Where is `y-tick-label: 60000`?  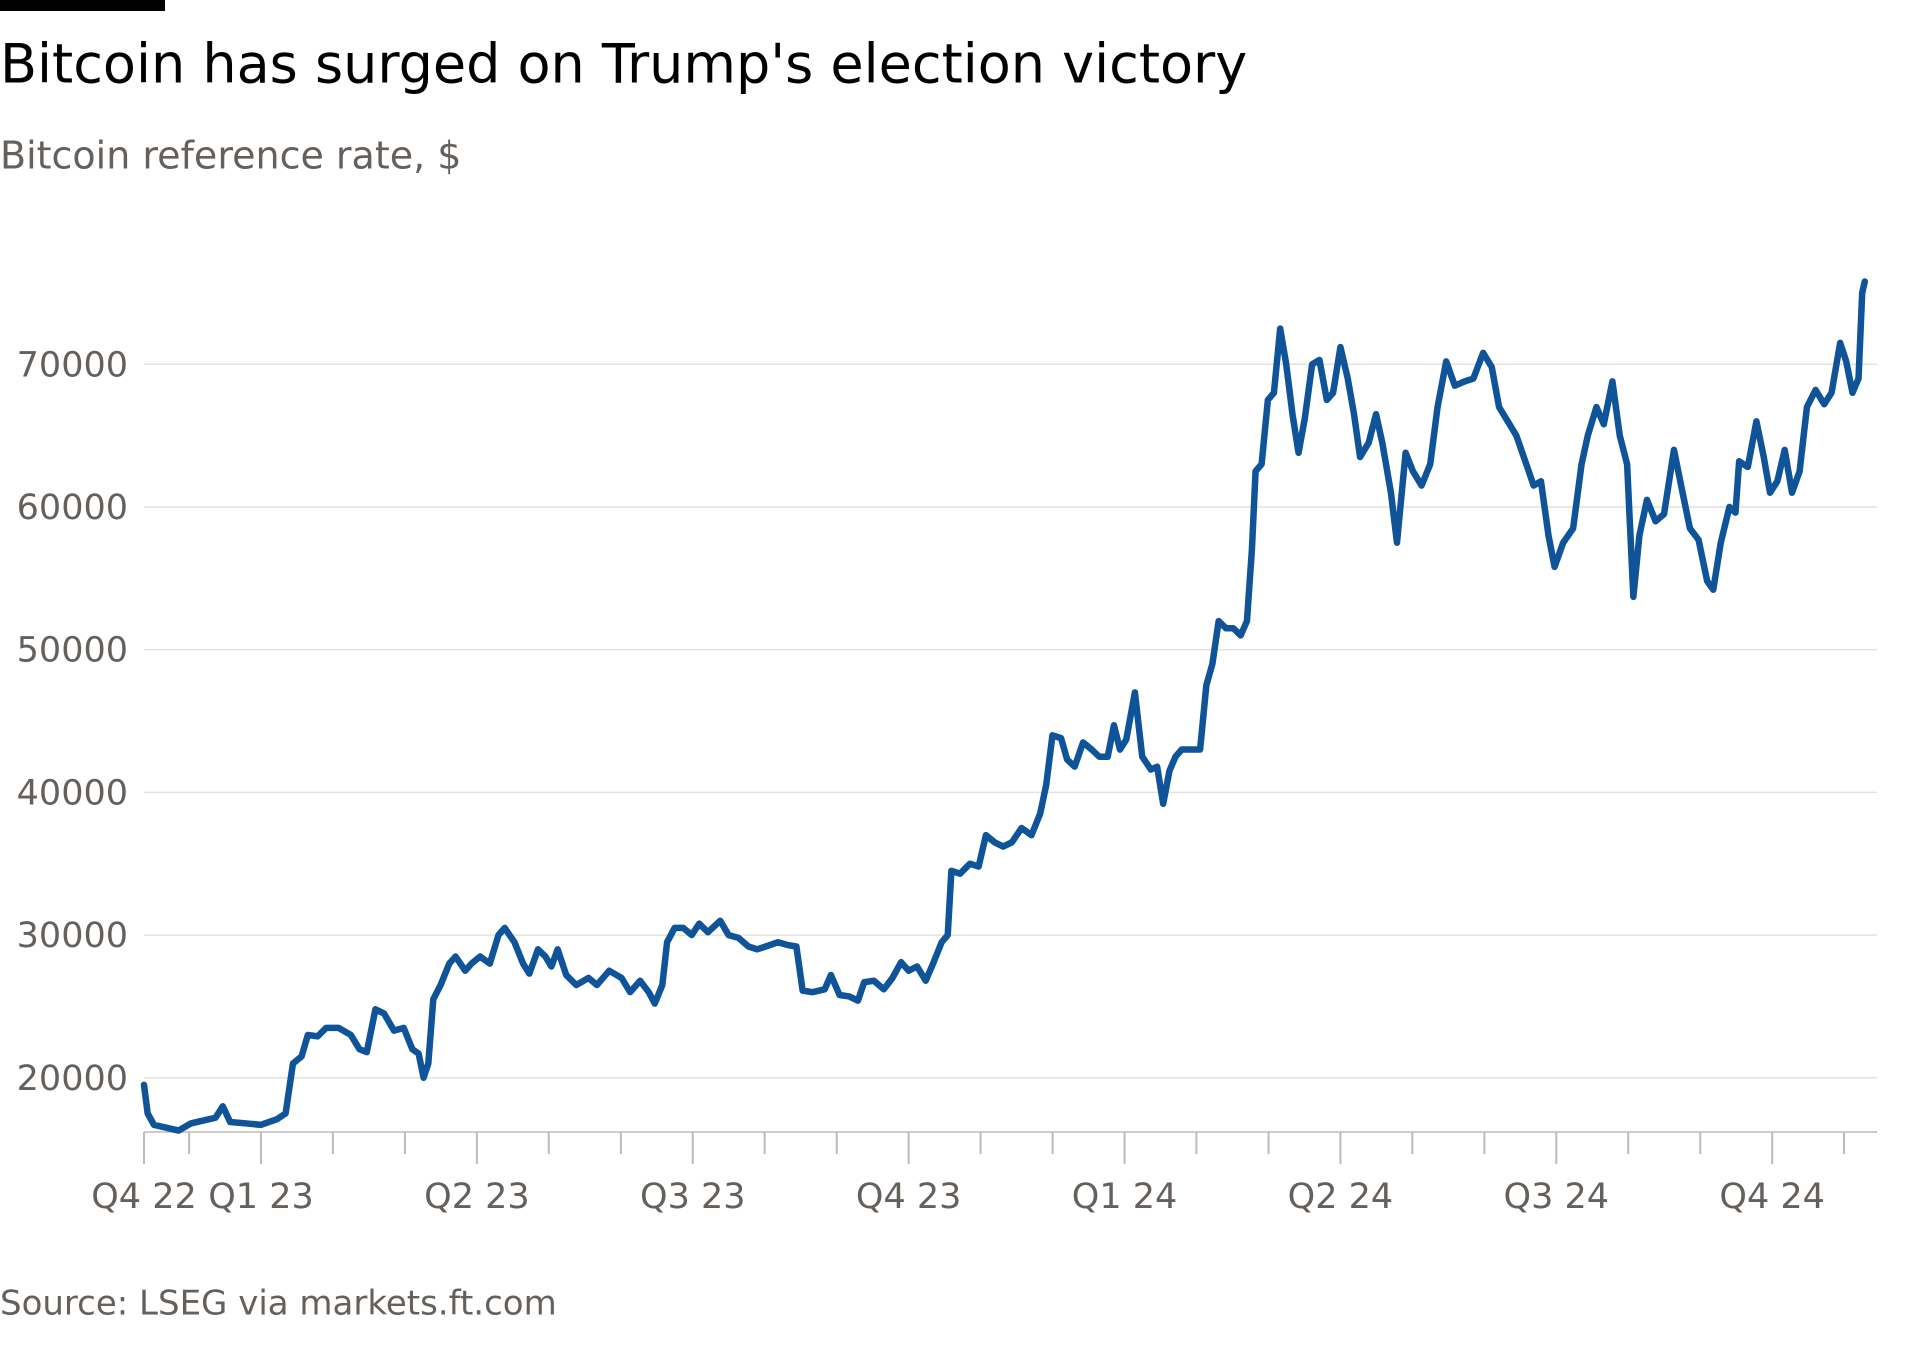 y-tick-label: 60000 is located at coordinates (72, 508).